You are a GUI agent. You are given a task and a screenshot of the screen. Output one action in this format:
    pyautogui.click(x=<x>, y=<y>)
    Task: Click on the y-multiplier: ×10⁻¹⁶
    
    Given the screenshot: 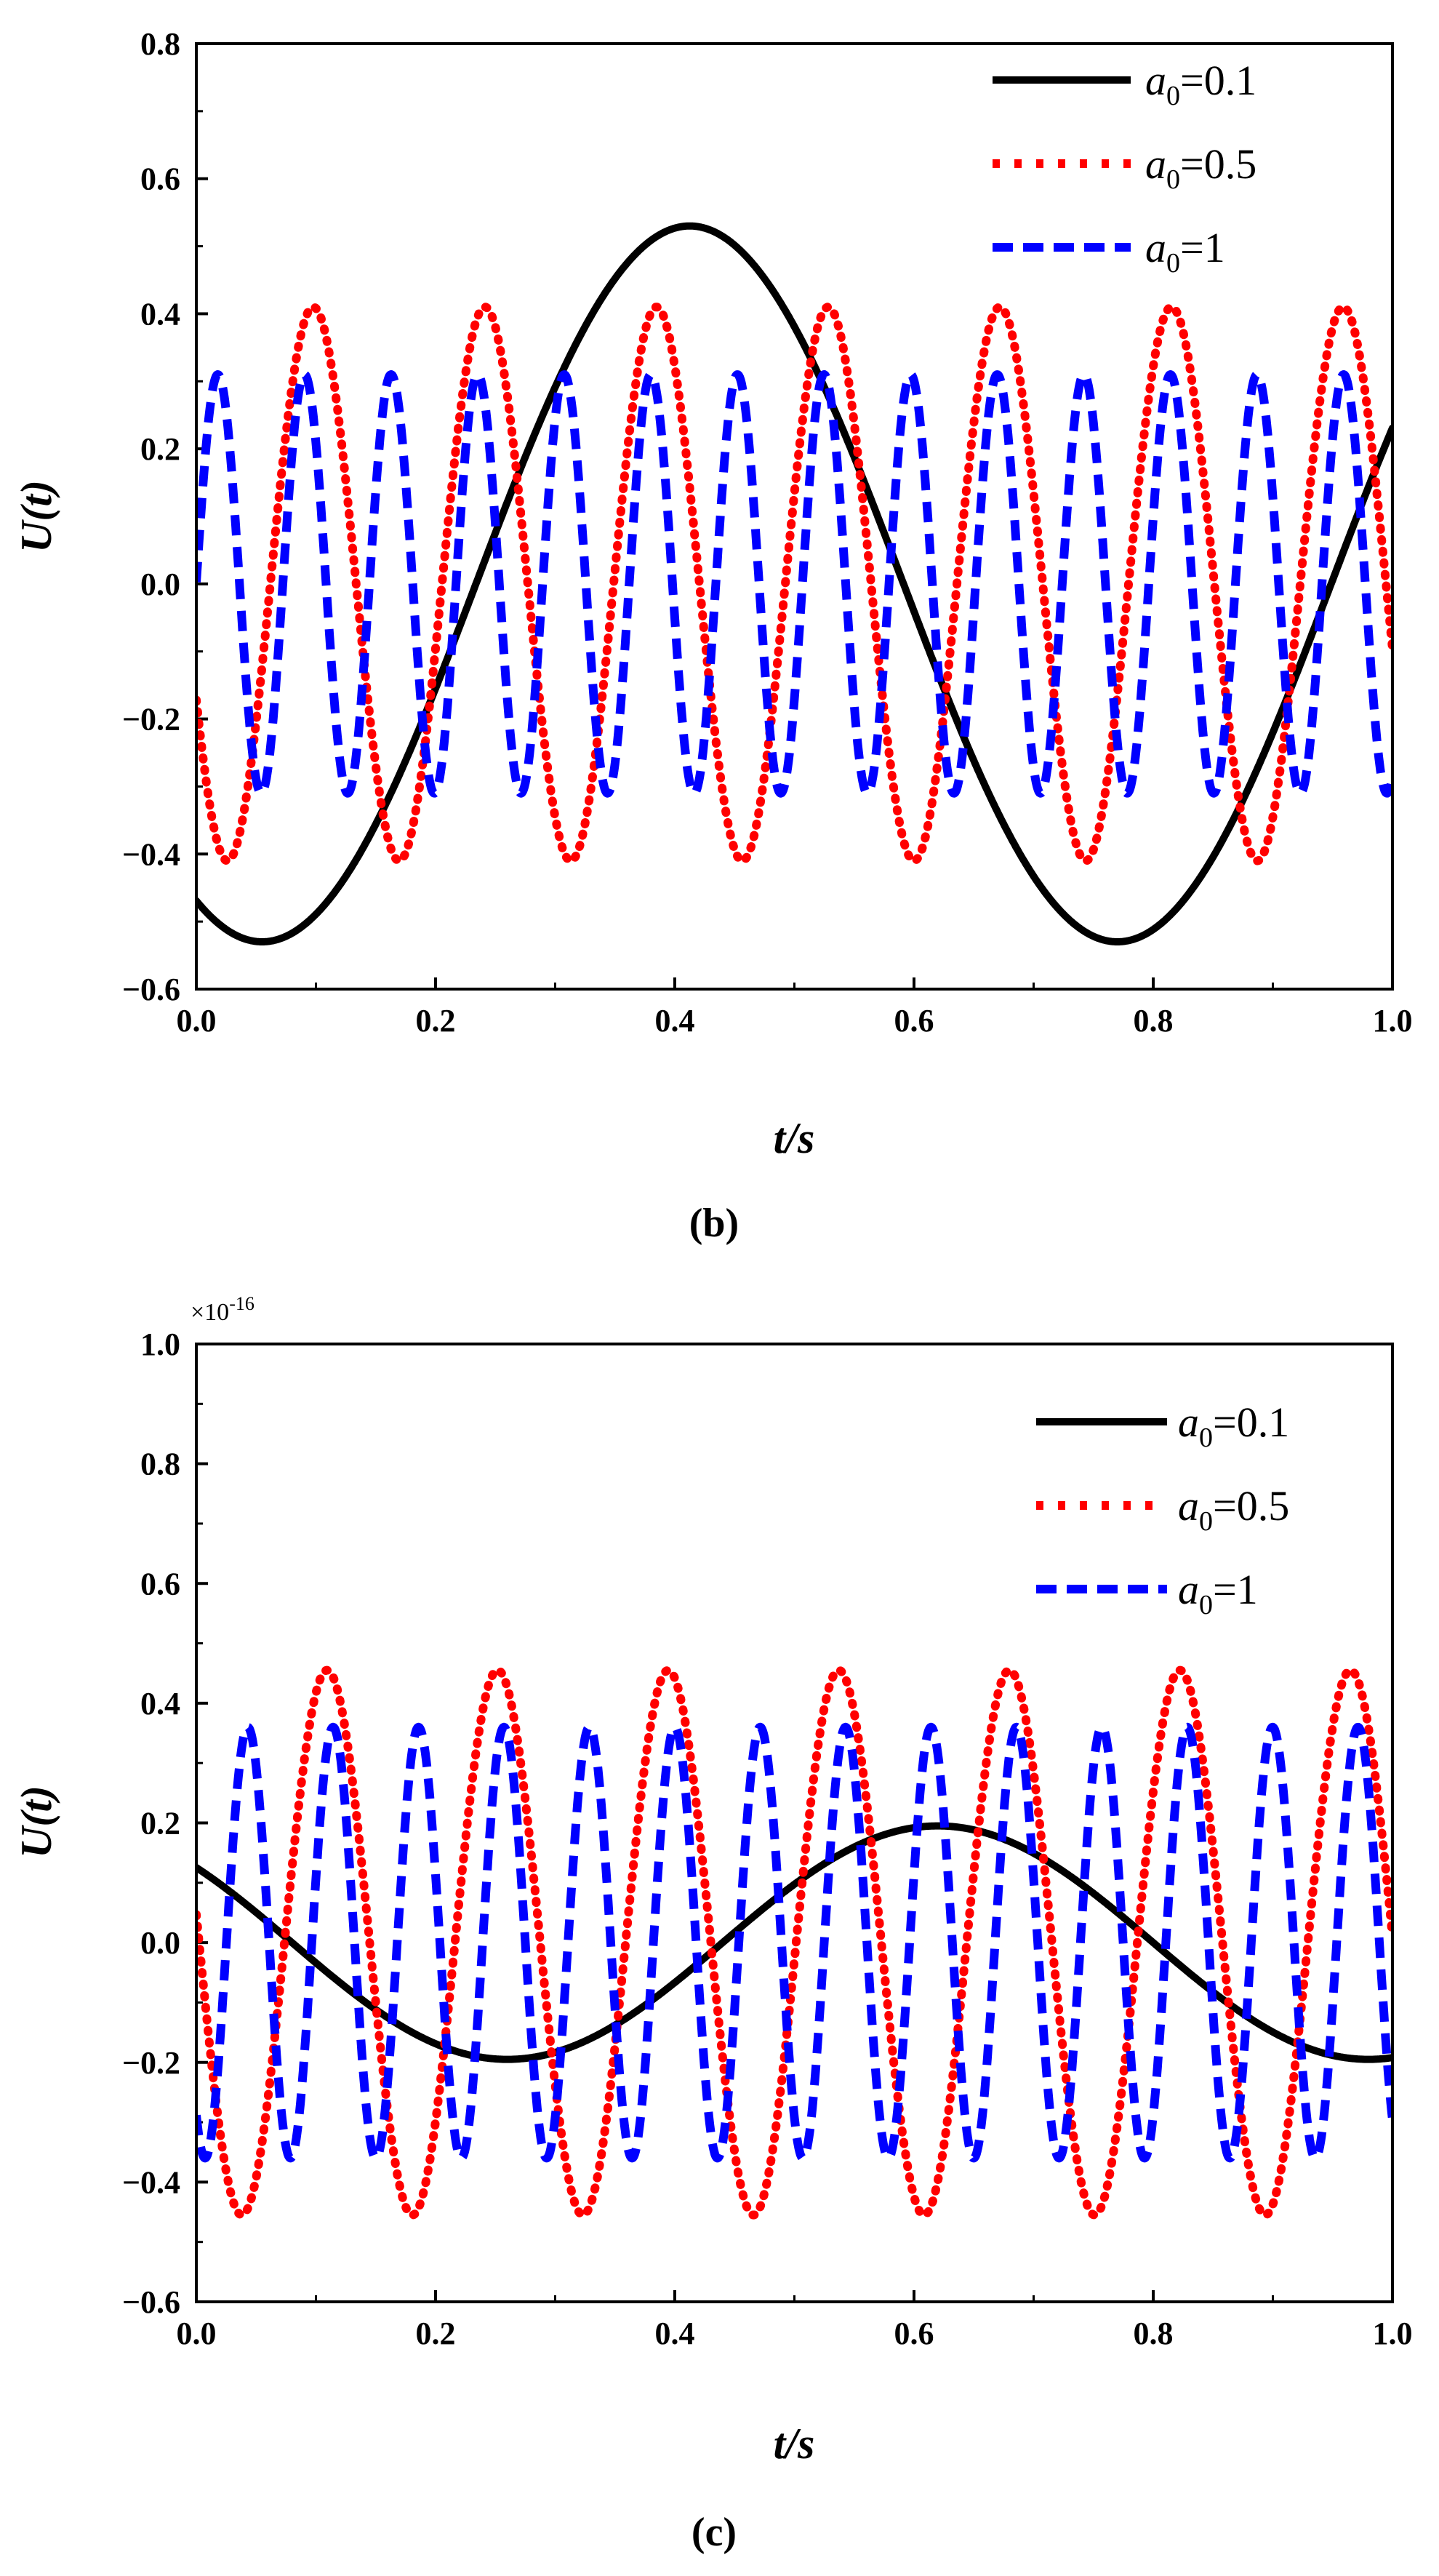 What is the action you would take?
    pyautogui.click(x=222, y=1309)
    